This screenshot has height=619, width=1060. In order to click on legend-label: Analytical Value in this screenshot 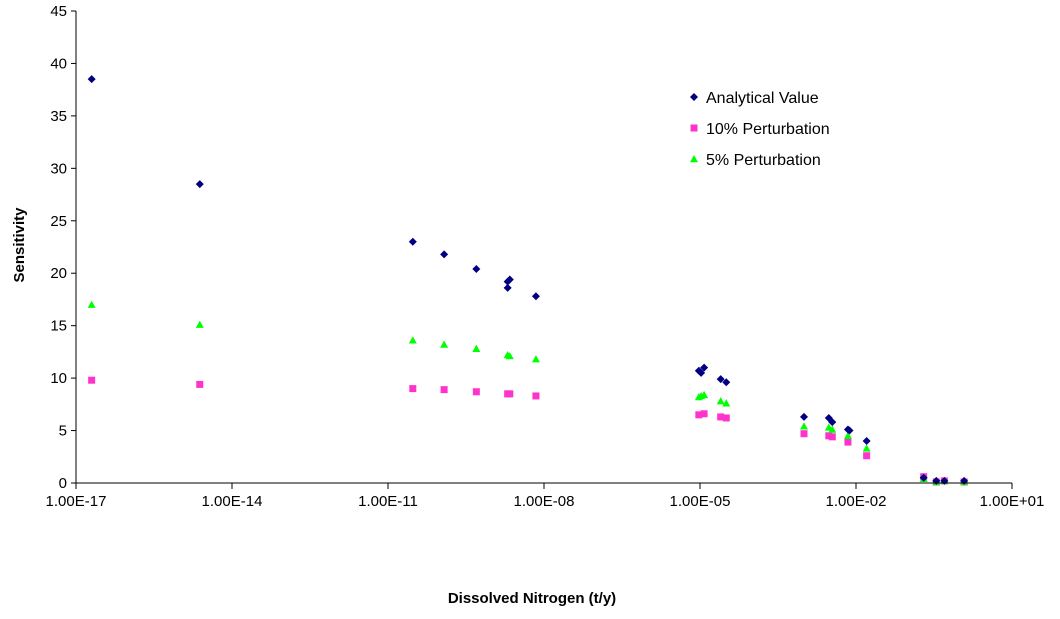, I will do `click(762, 98)`.